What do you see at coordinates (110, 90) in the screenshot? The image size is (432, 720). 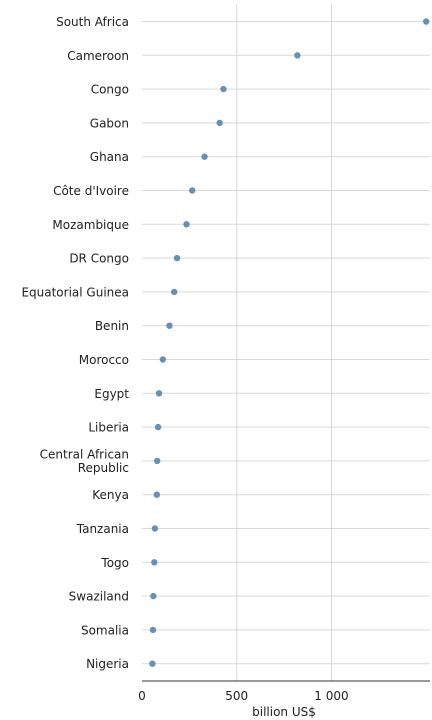 I see `category-label: Congo` at bounding box center [110, 90].